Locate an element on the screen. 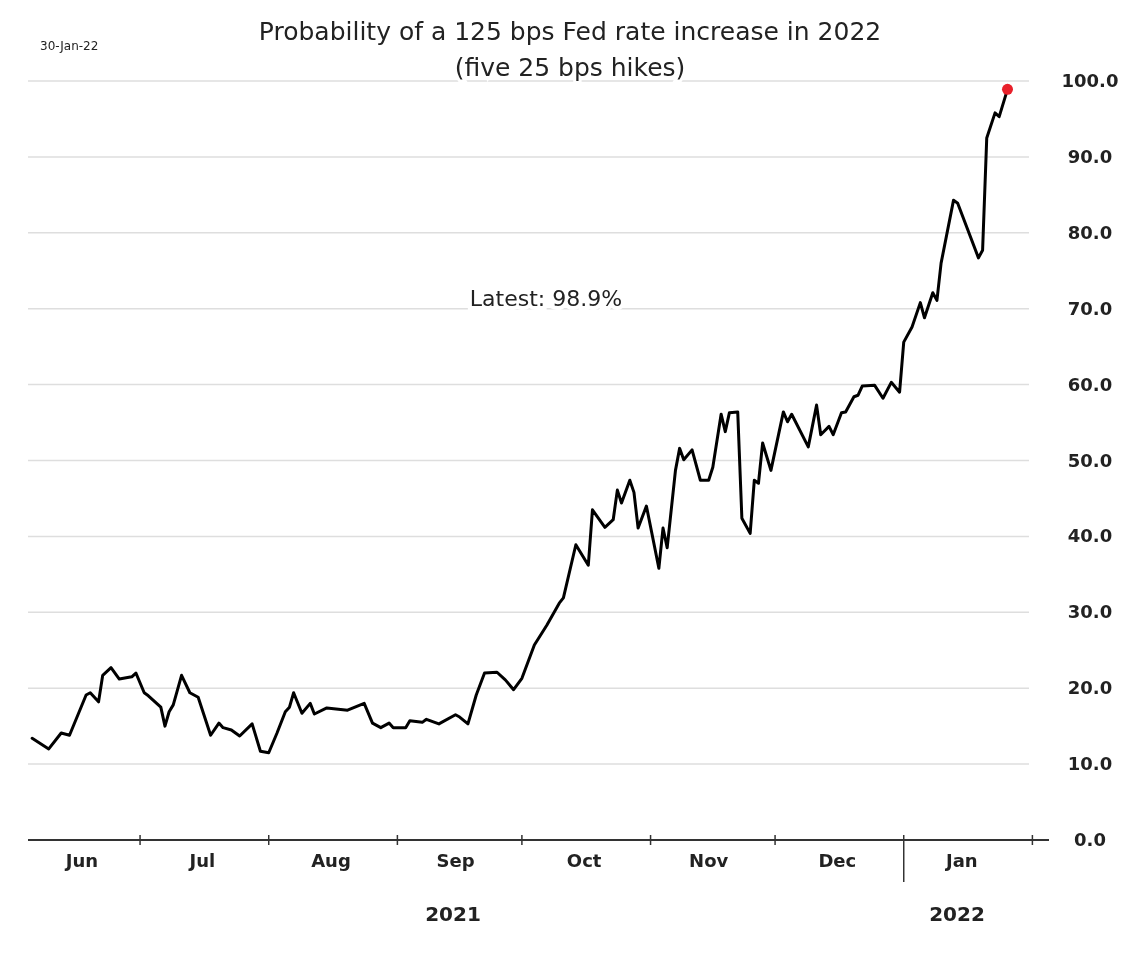 The image size is (1123, 971). text: 2022 is located at coordinates (957, 914).